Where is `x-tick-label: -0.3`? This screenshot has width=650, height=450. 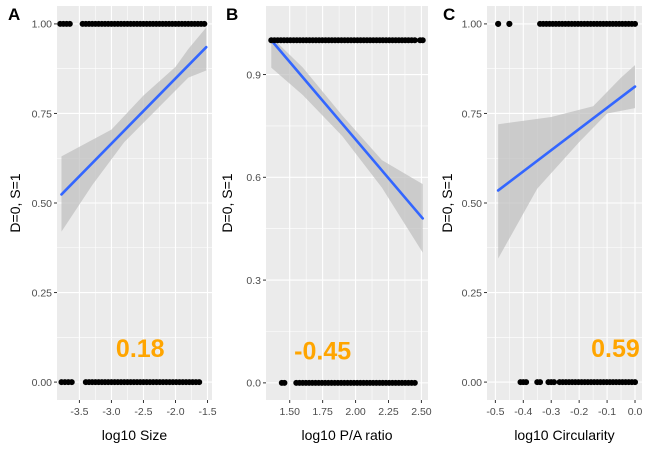
x-tick-label: -0.3 is located at coordinates (551, 412).